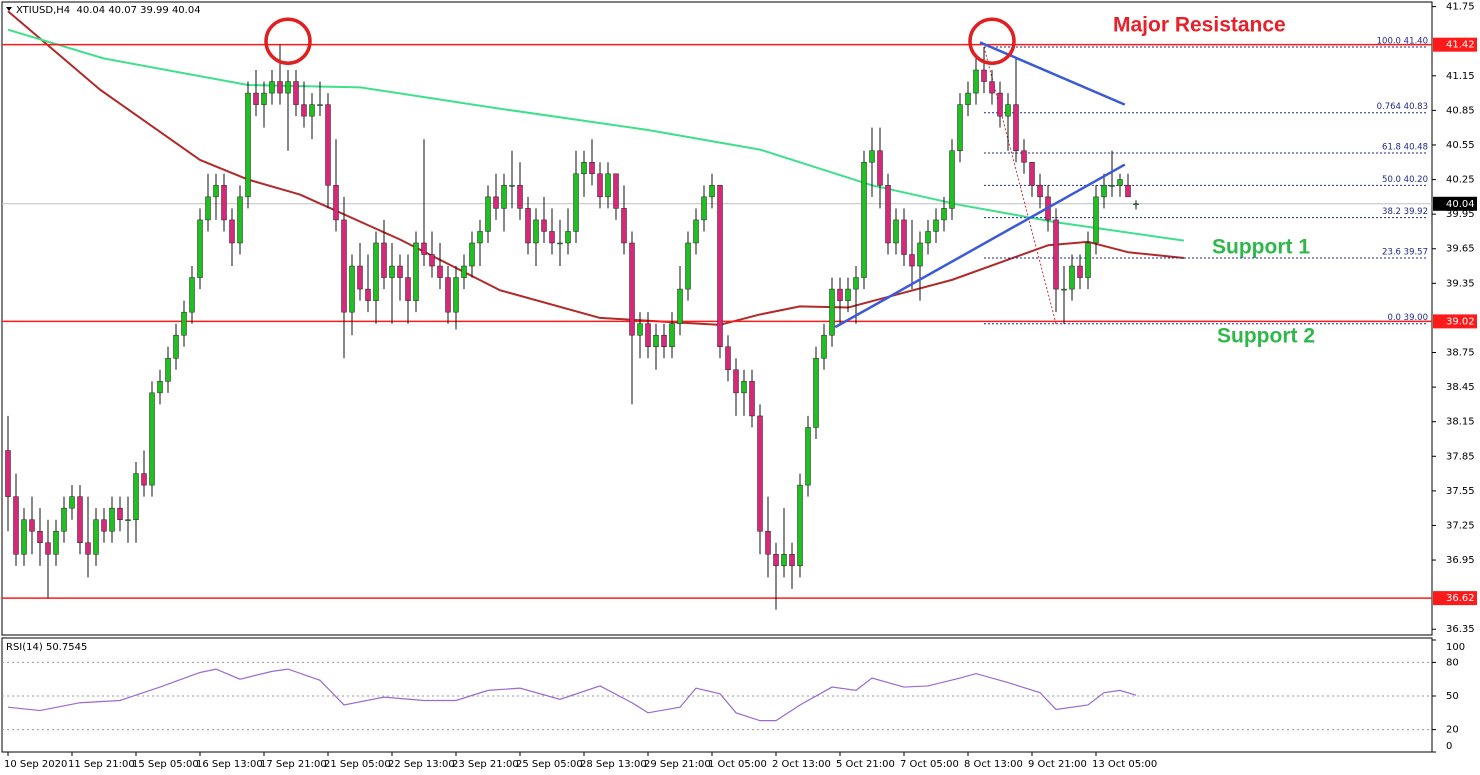 Image resolution: width=1480 pixels, height=775 pixels. What do you see at coordinates (929, 764) in the screenshot?
I see `x-tick-label: 7 Oct 05:00` at bounding box center [929, 764].